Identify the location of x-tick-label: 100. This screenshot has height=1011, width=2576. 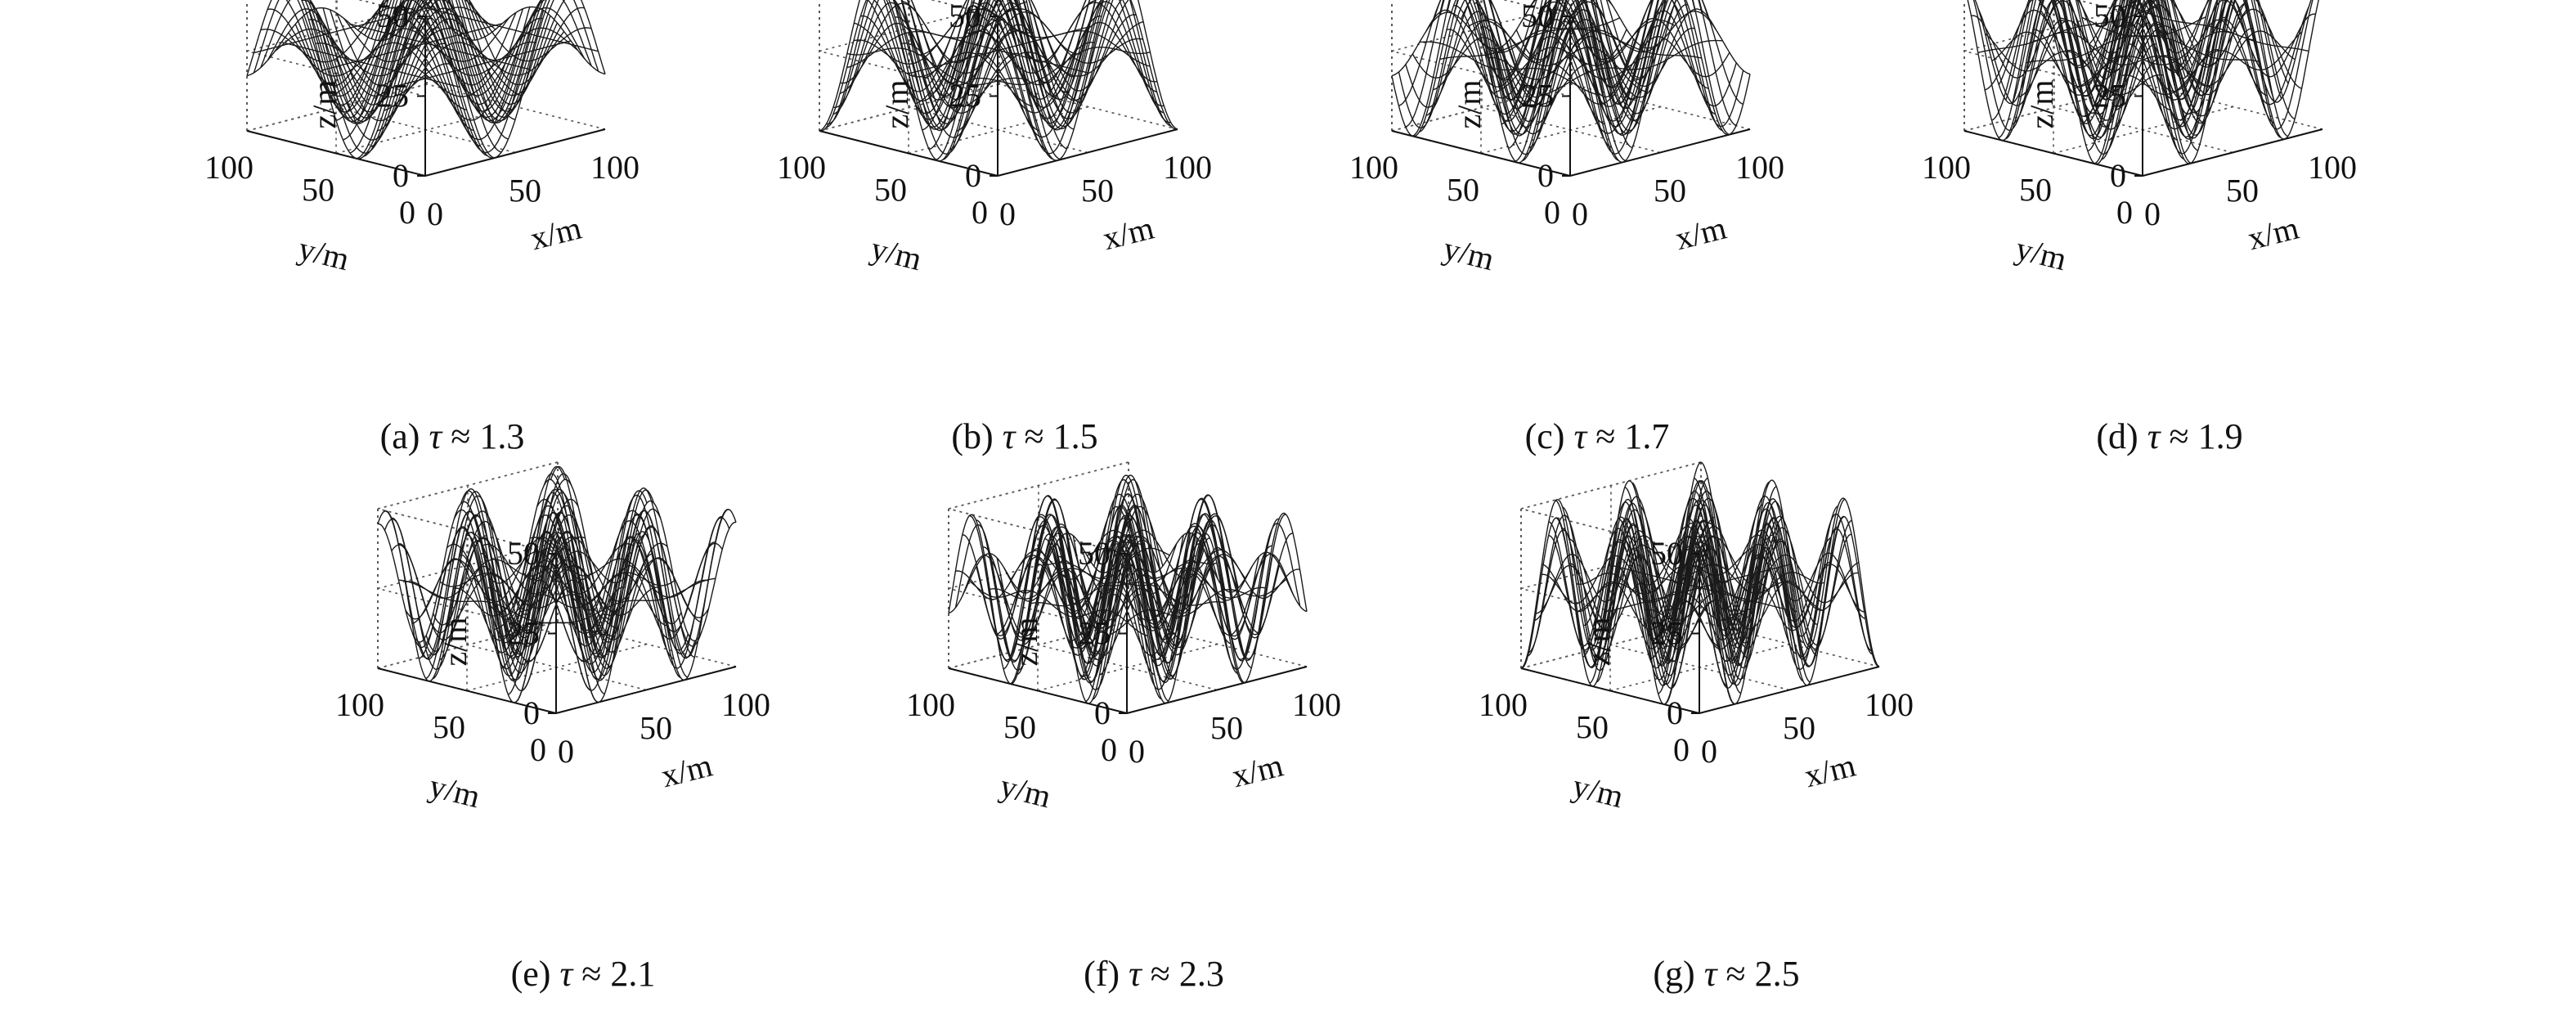
(1316, 704).